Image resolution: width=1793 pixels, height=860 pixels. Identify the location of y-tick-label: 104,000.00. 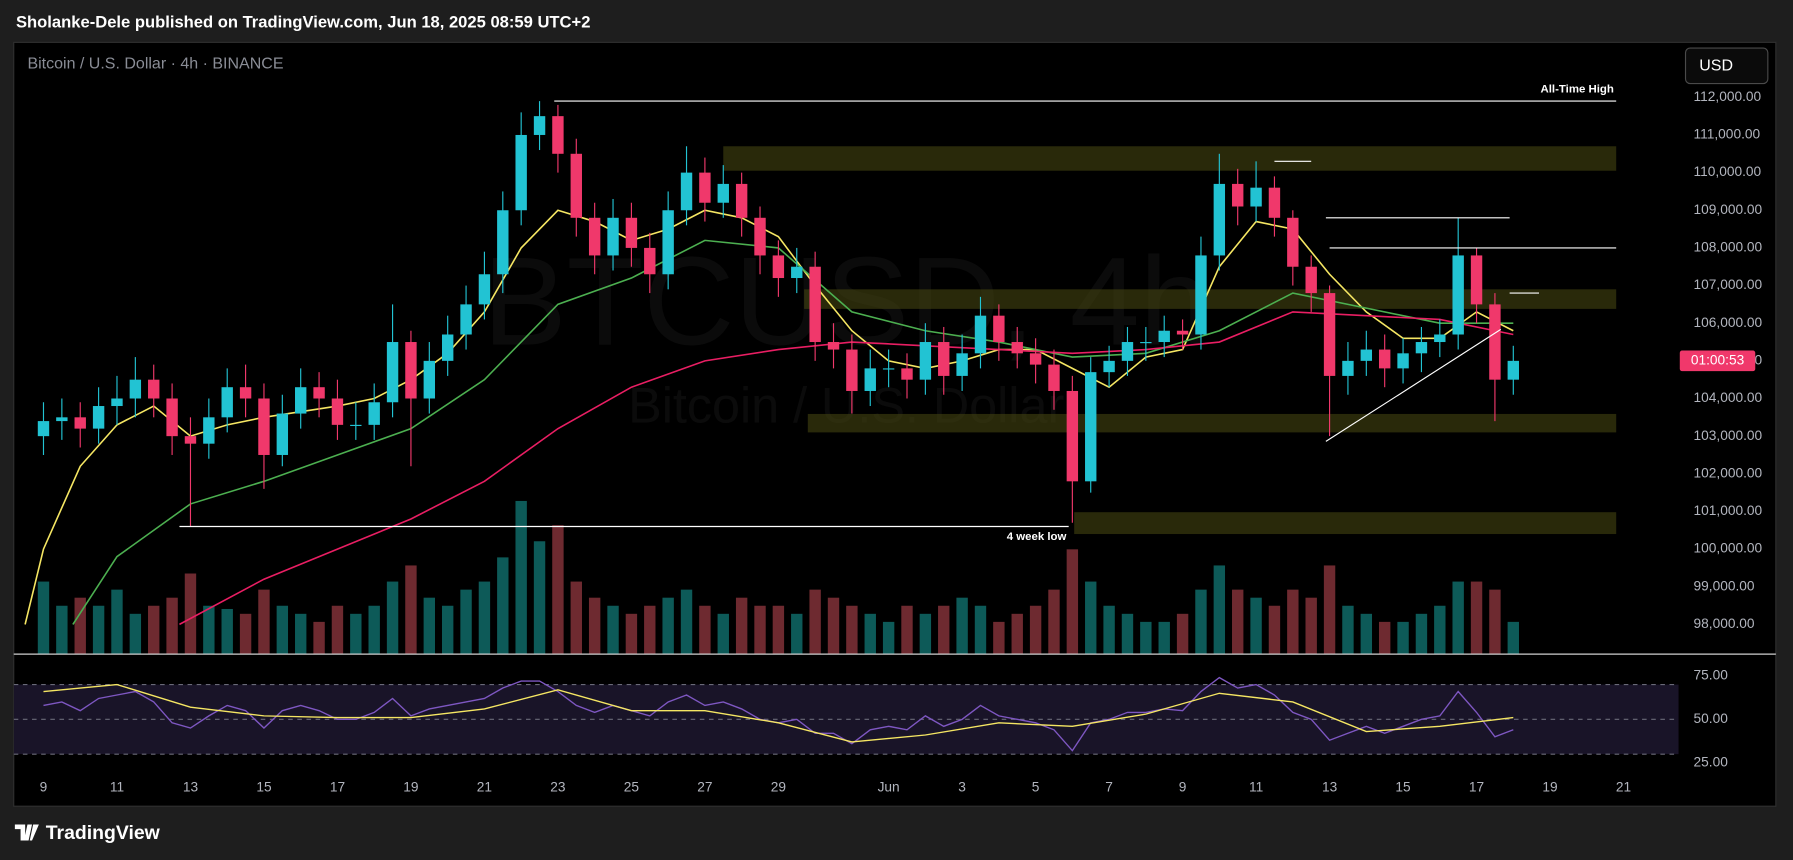
(1728, 397).